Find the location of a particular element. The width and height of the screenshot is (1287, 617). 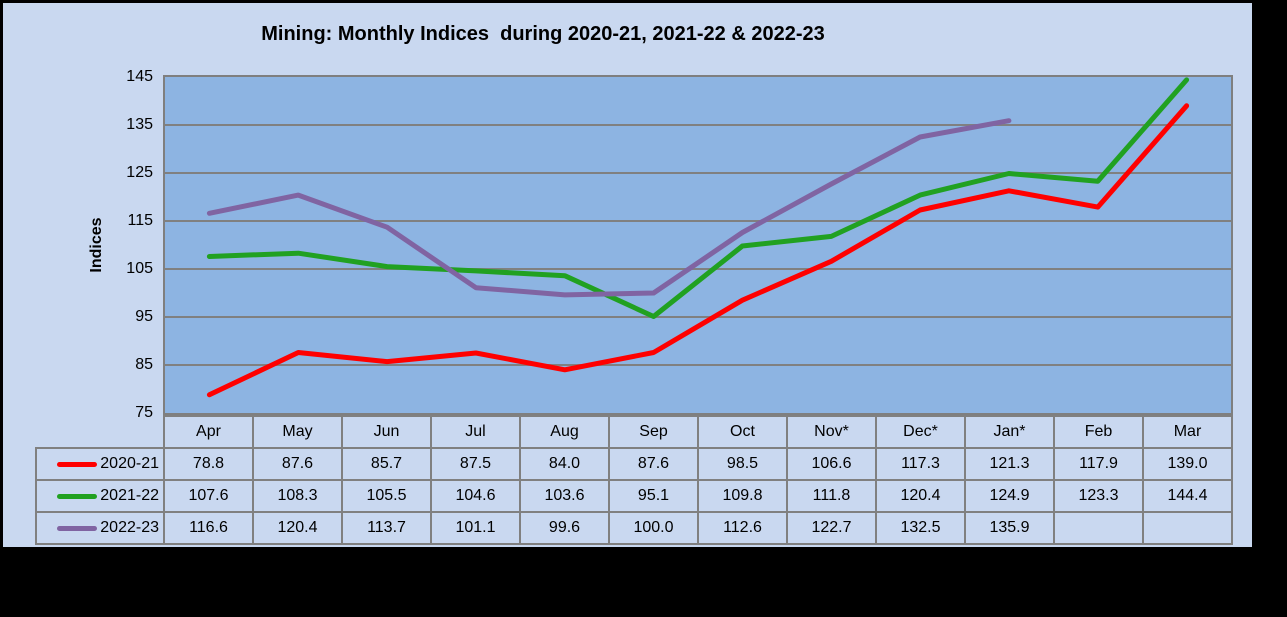

value-cell: 122.7 is located at coordinates (831, 528).